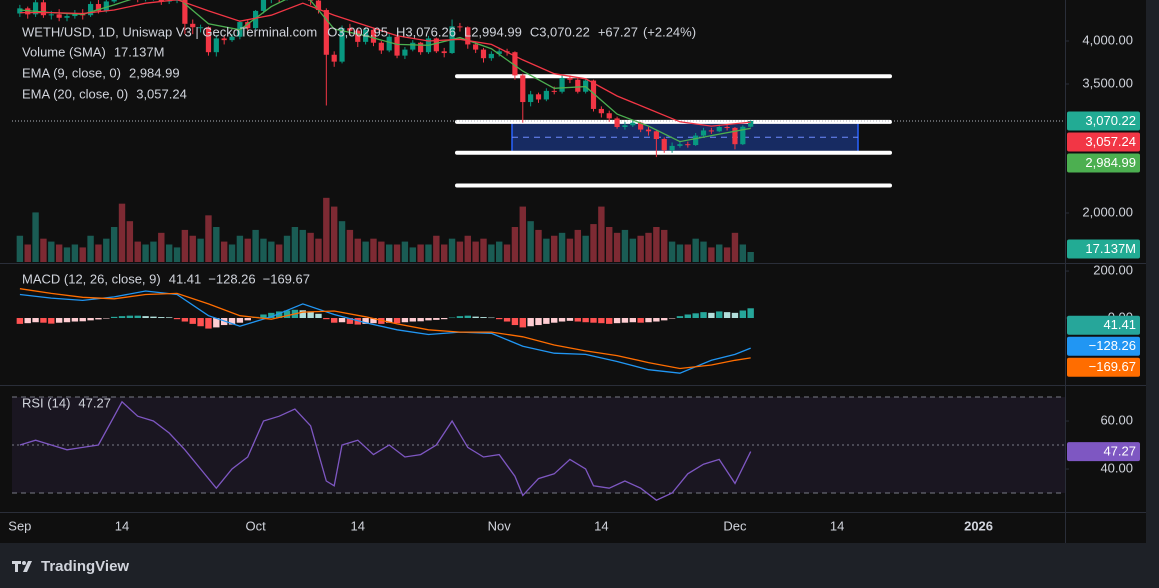 This screenshot has height=588, width=1159. I want to click on macd-line, so click(385, 329).